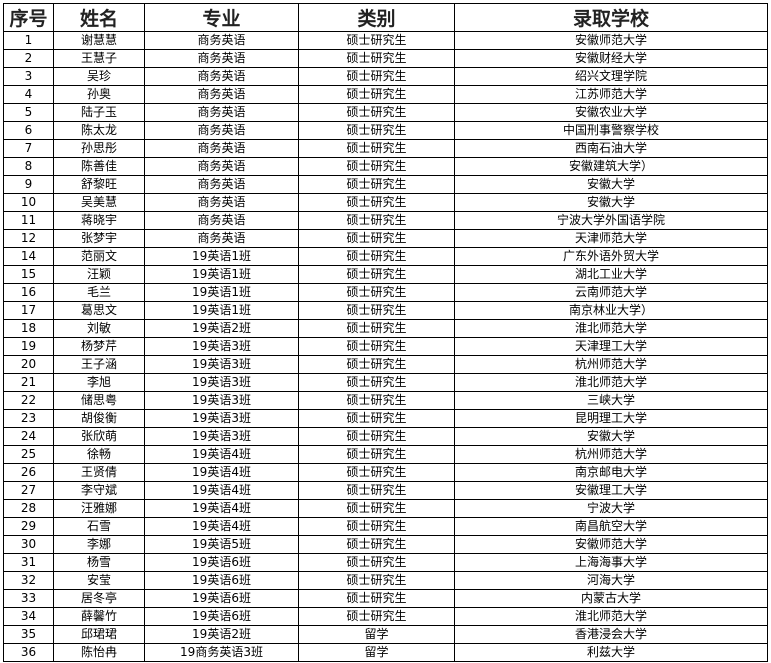 The height and width of the screenshot is (663, 771). What do you see at coordinates (611, 220) in the screenshot?
I see `cell-school: 宁波大学外国语学院` at bounding box center [611, 220].